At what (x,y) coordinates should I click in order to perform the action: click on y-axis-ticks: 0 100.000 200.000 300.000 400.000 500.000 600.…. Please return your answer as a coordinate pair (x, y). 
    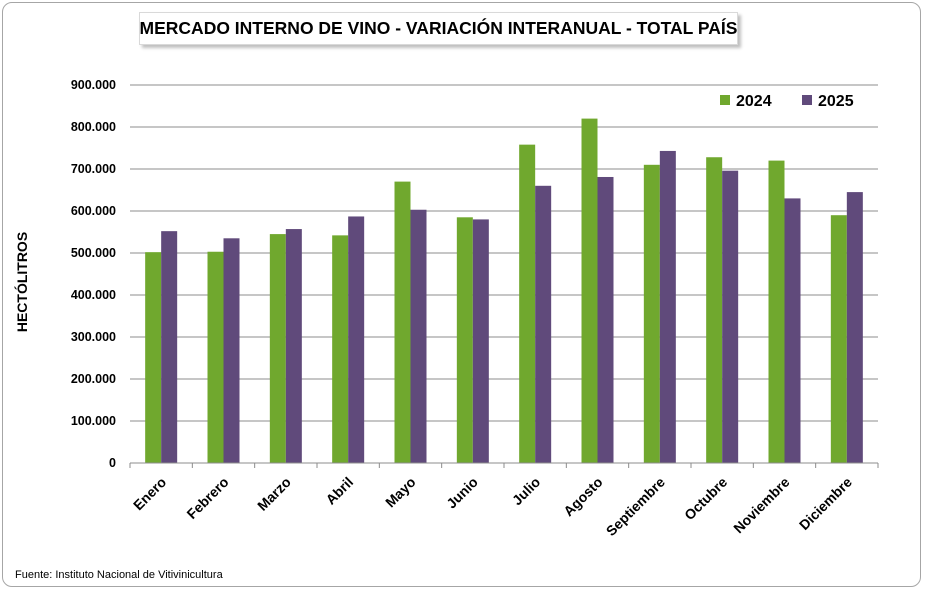
    Looking at the image, I should click on (93, 274).